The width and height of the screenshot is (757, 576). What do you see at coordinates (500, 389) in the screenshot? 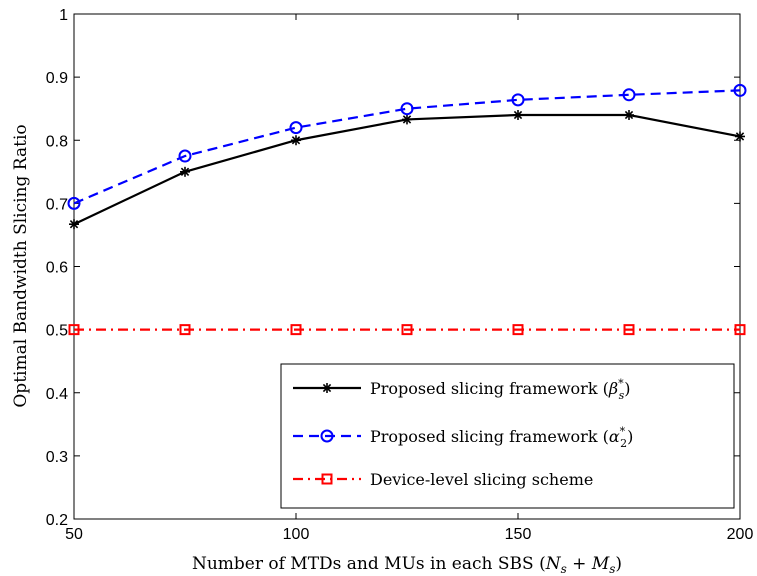
I see `legend-label-beta: Proposed slicing framework (β* s)` at bounding box center [500, 389].